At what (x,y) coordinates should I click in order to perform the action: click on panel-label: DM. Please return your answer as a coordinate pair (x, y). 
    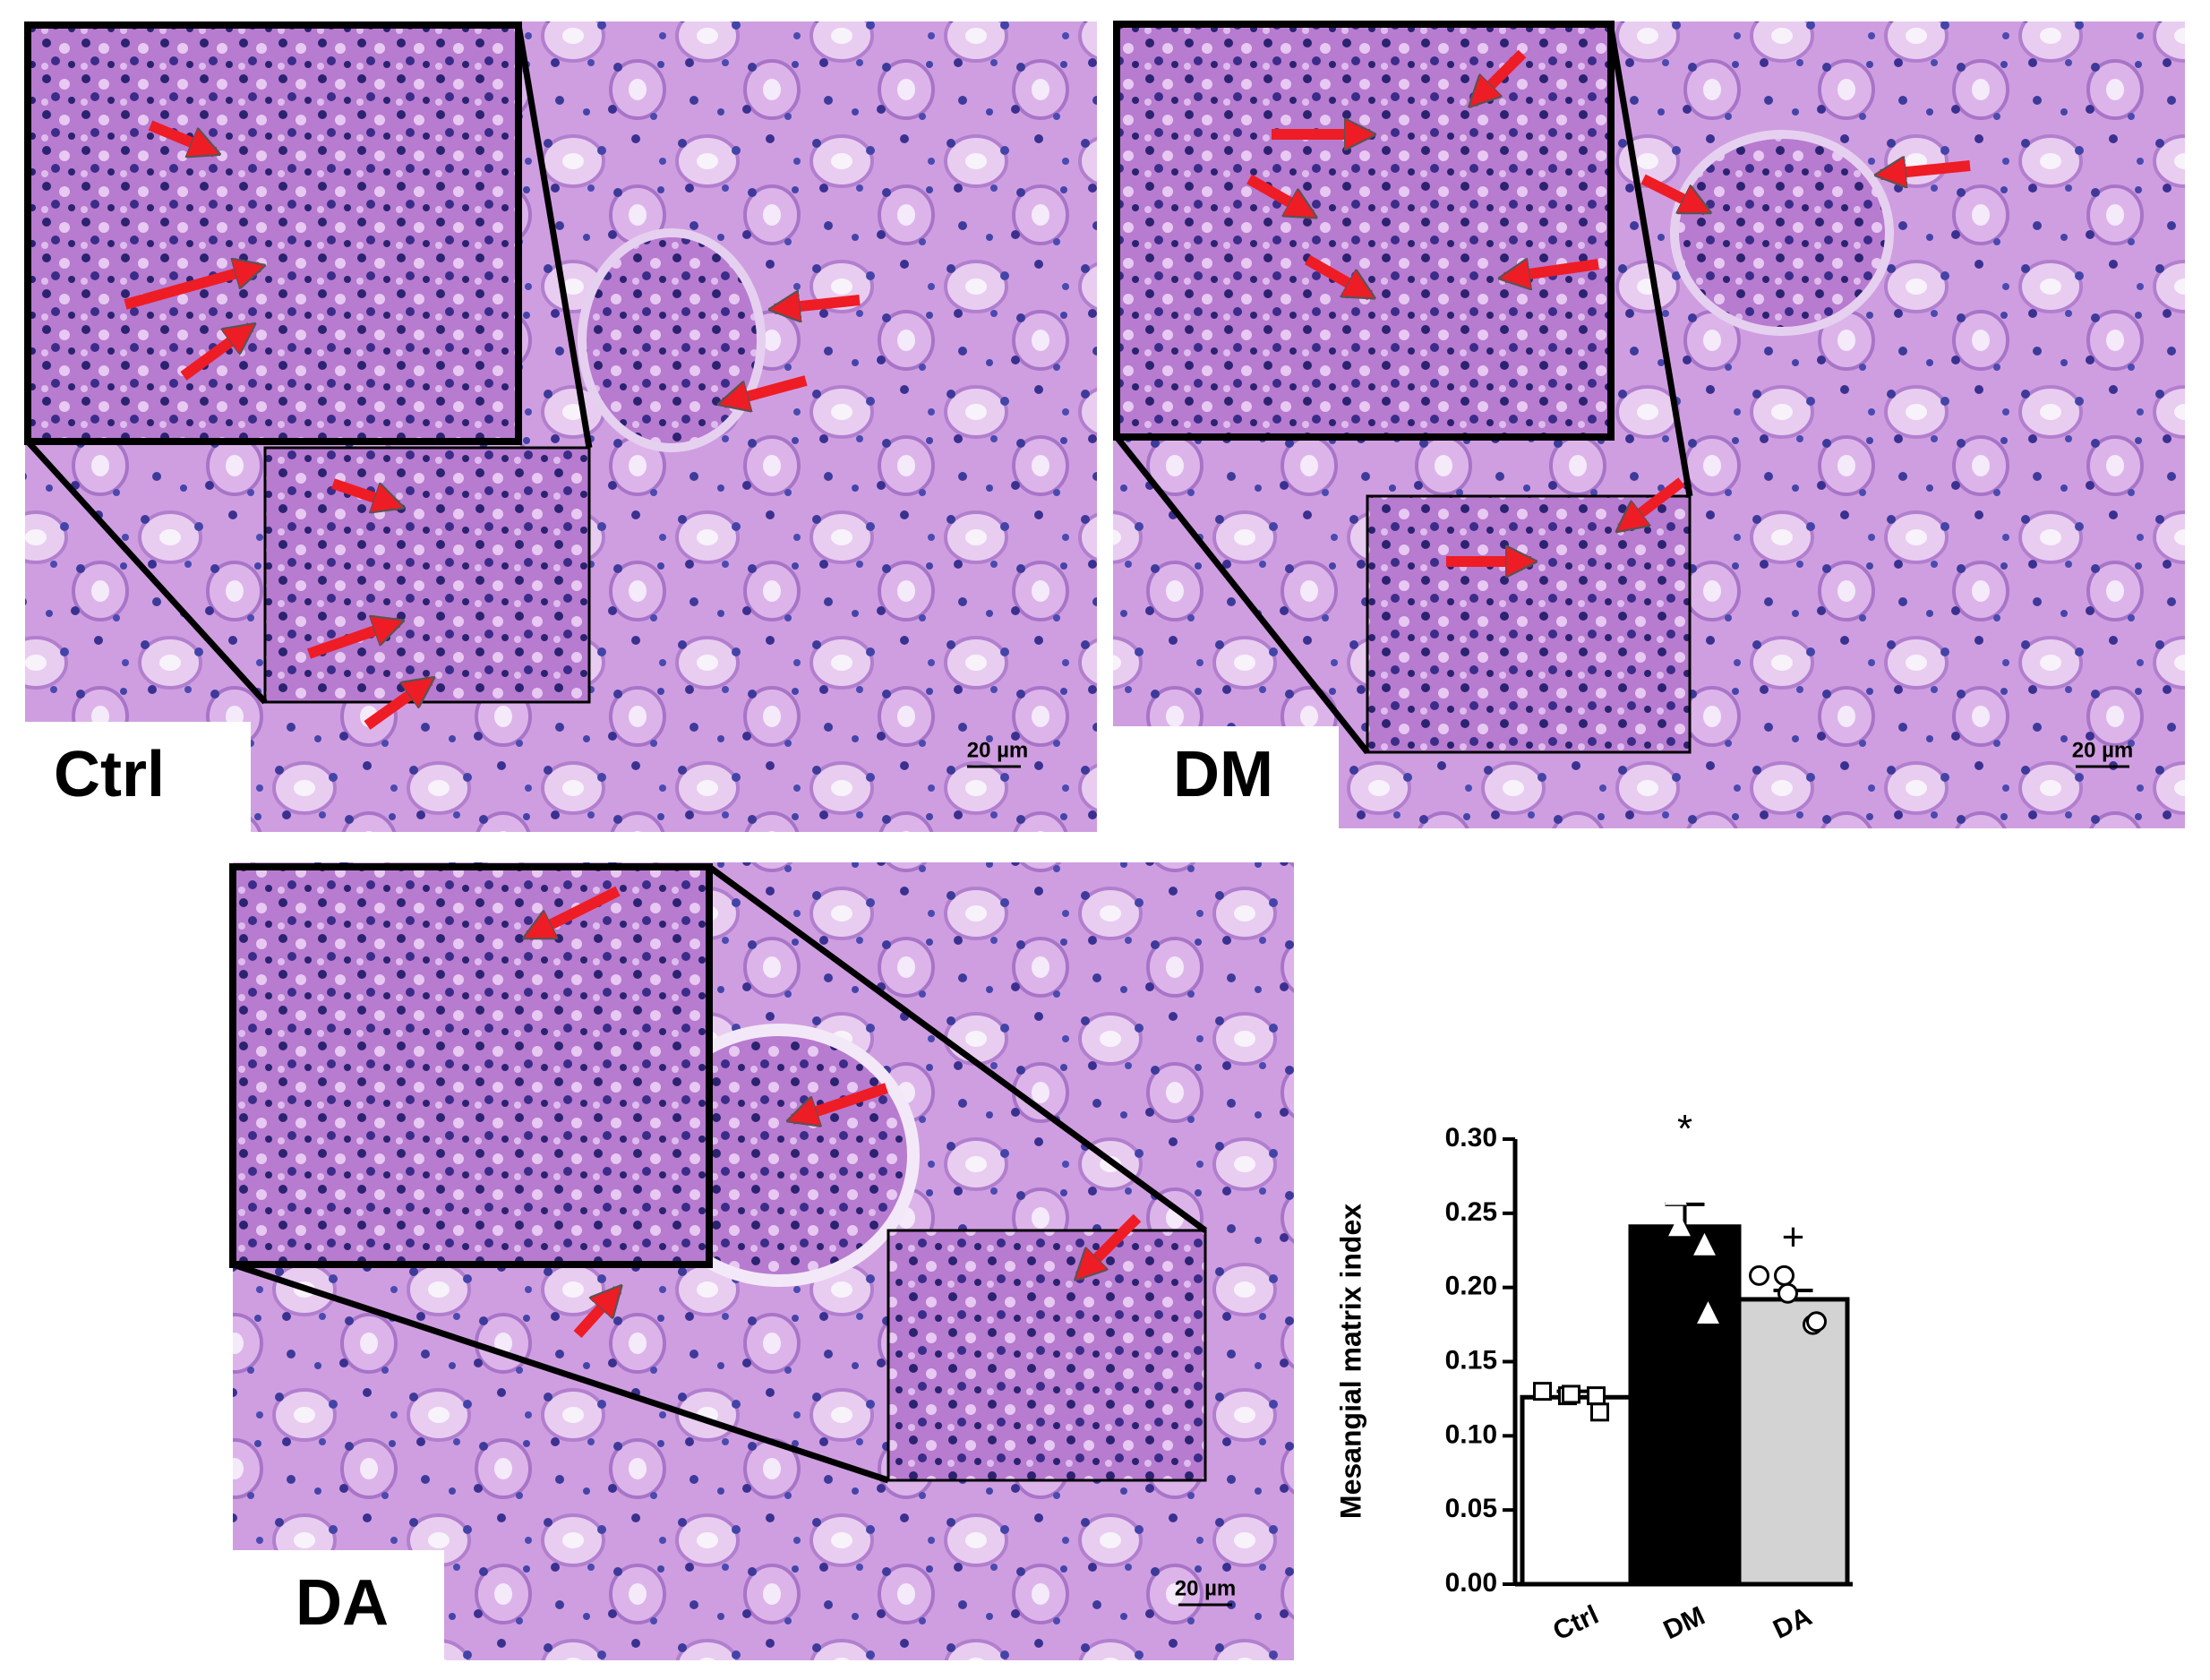
    Looking at the image, I should click on (1223, 774).